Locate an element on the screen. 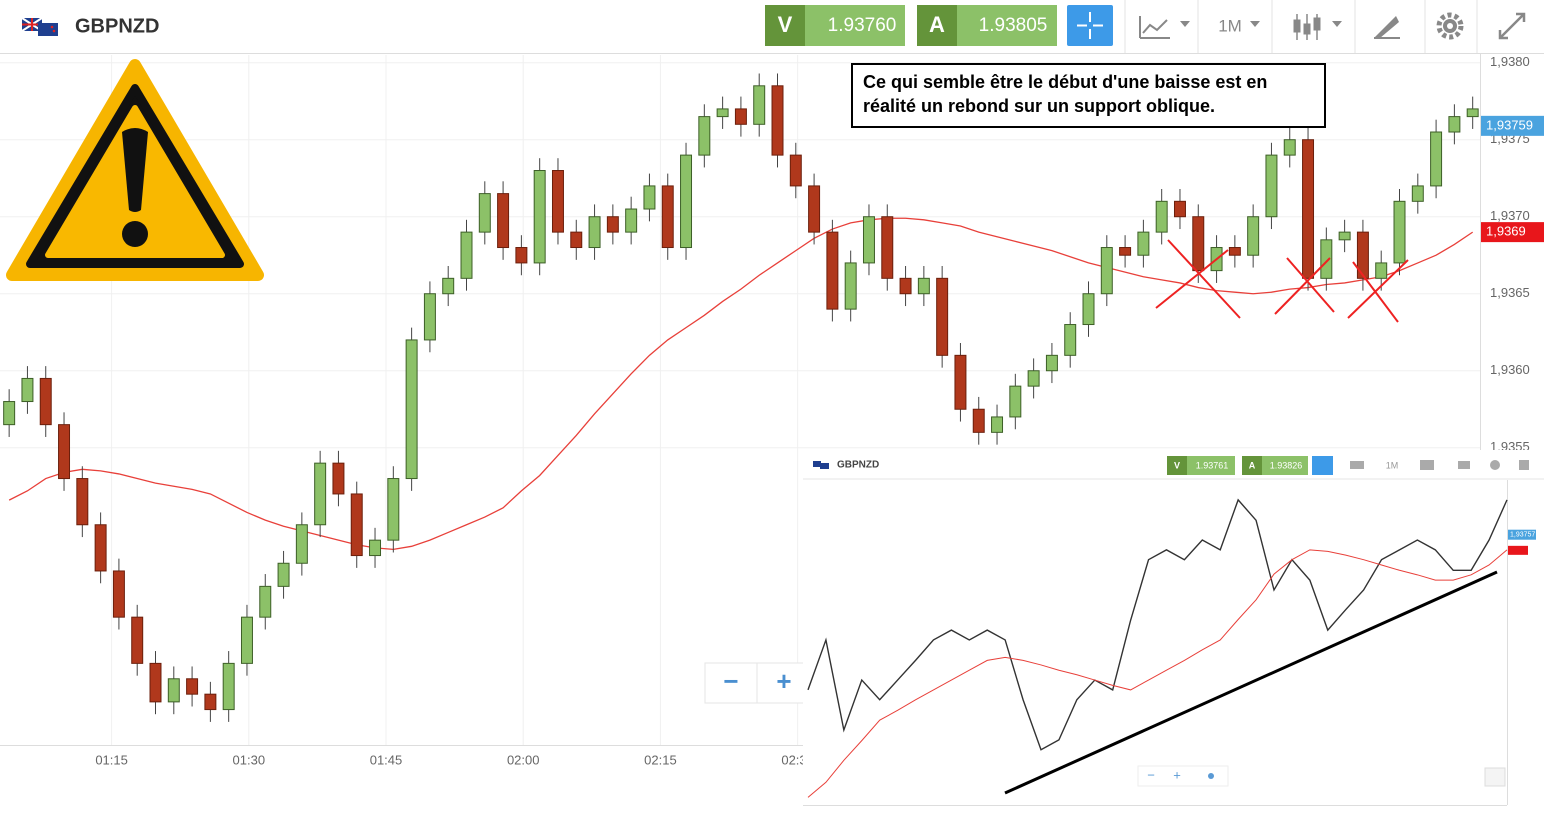  x-tick-label: 01:45 is located at coordinates (386, 759).